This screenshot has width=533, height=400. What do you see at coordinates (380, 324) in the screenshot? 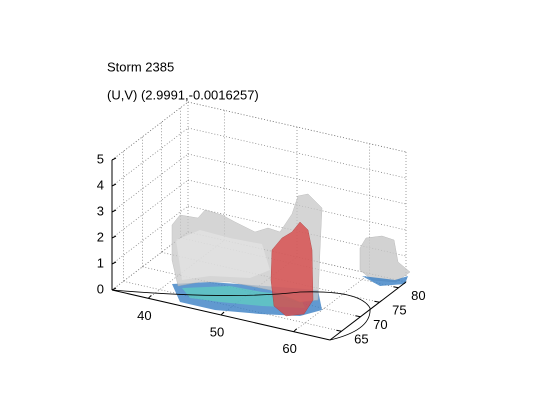
I see `y-tick-label: 70` at bounding box center [380, 324].